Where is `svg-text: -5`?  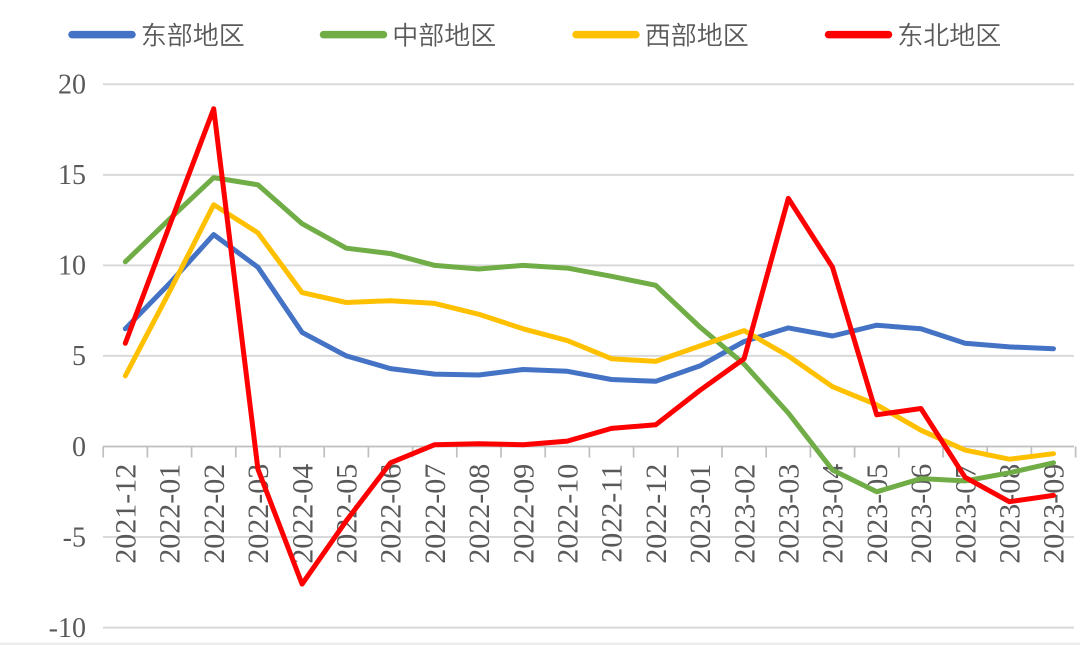 svg-text: -5 is located at coordinates (74, 537).